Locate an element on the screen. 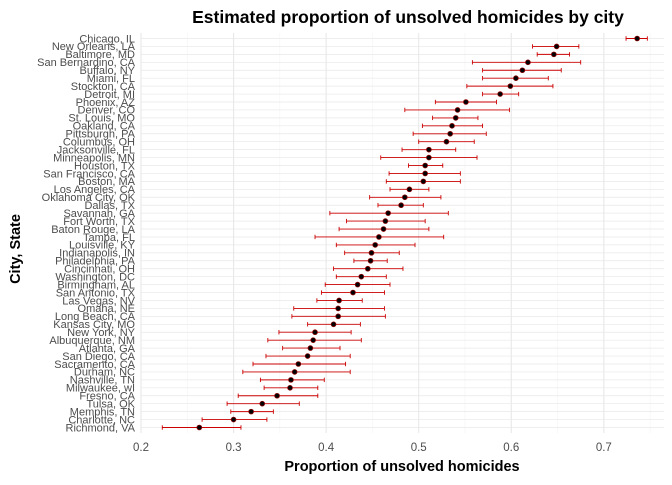 The width and height of the screenshot is (672, 485). y-tick-label: Jacksonville, FL is located at coordinates (96, 150).